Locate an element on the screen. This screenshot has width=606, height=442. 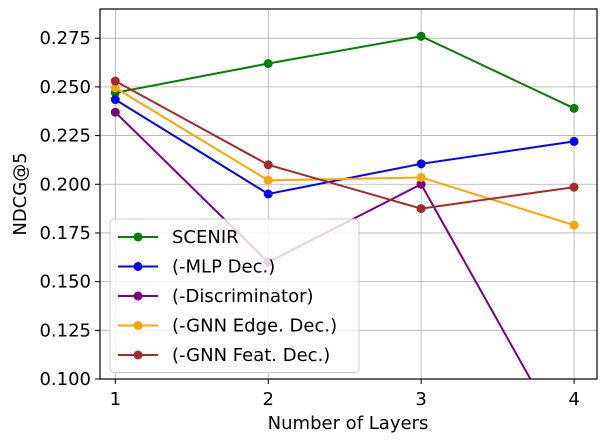
y-tick-label: 0.225 is located at coordinates (65, 136).